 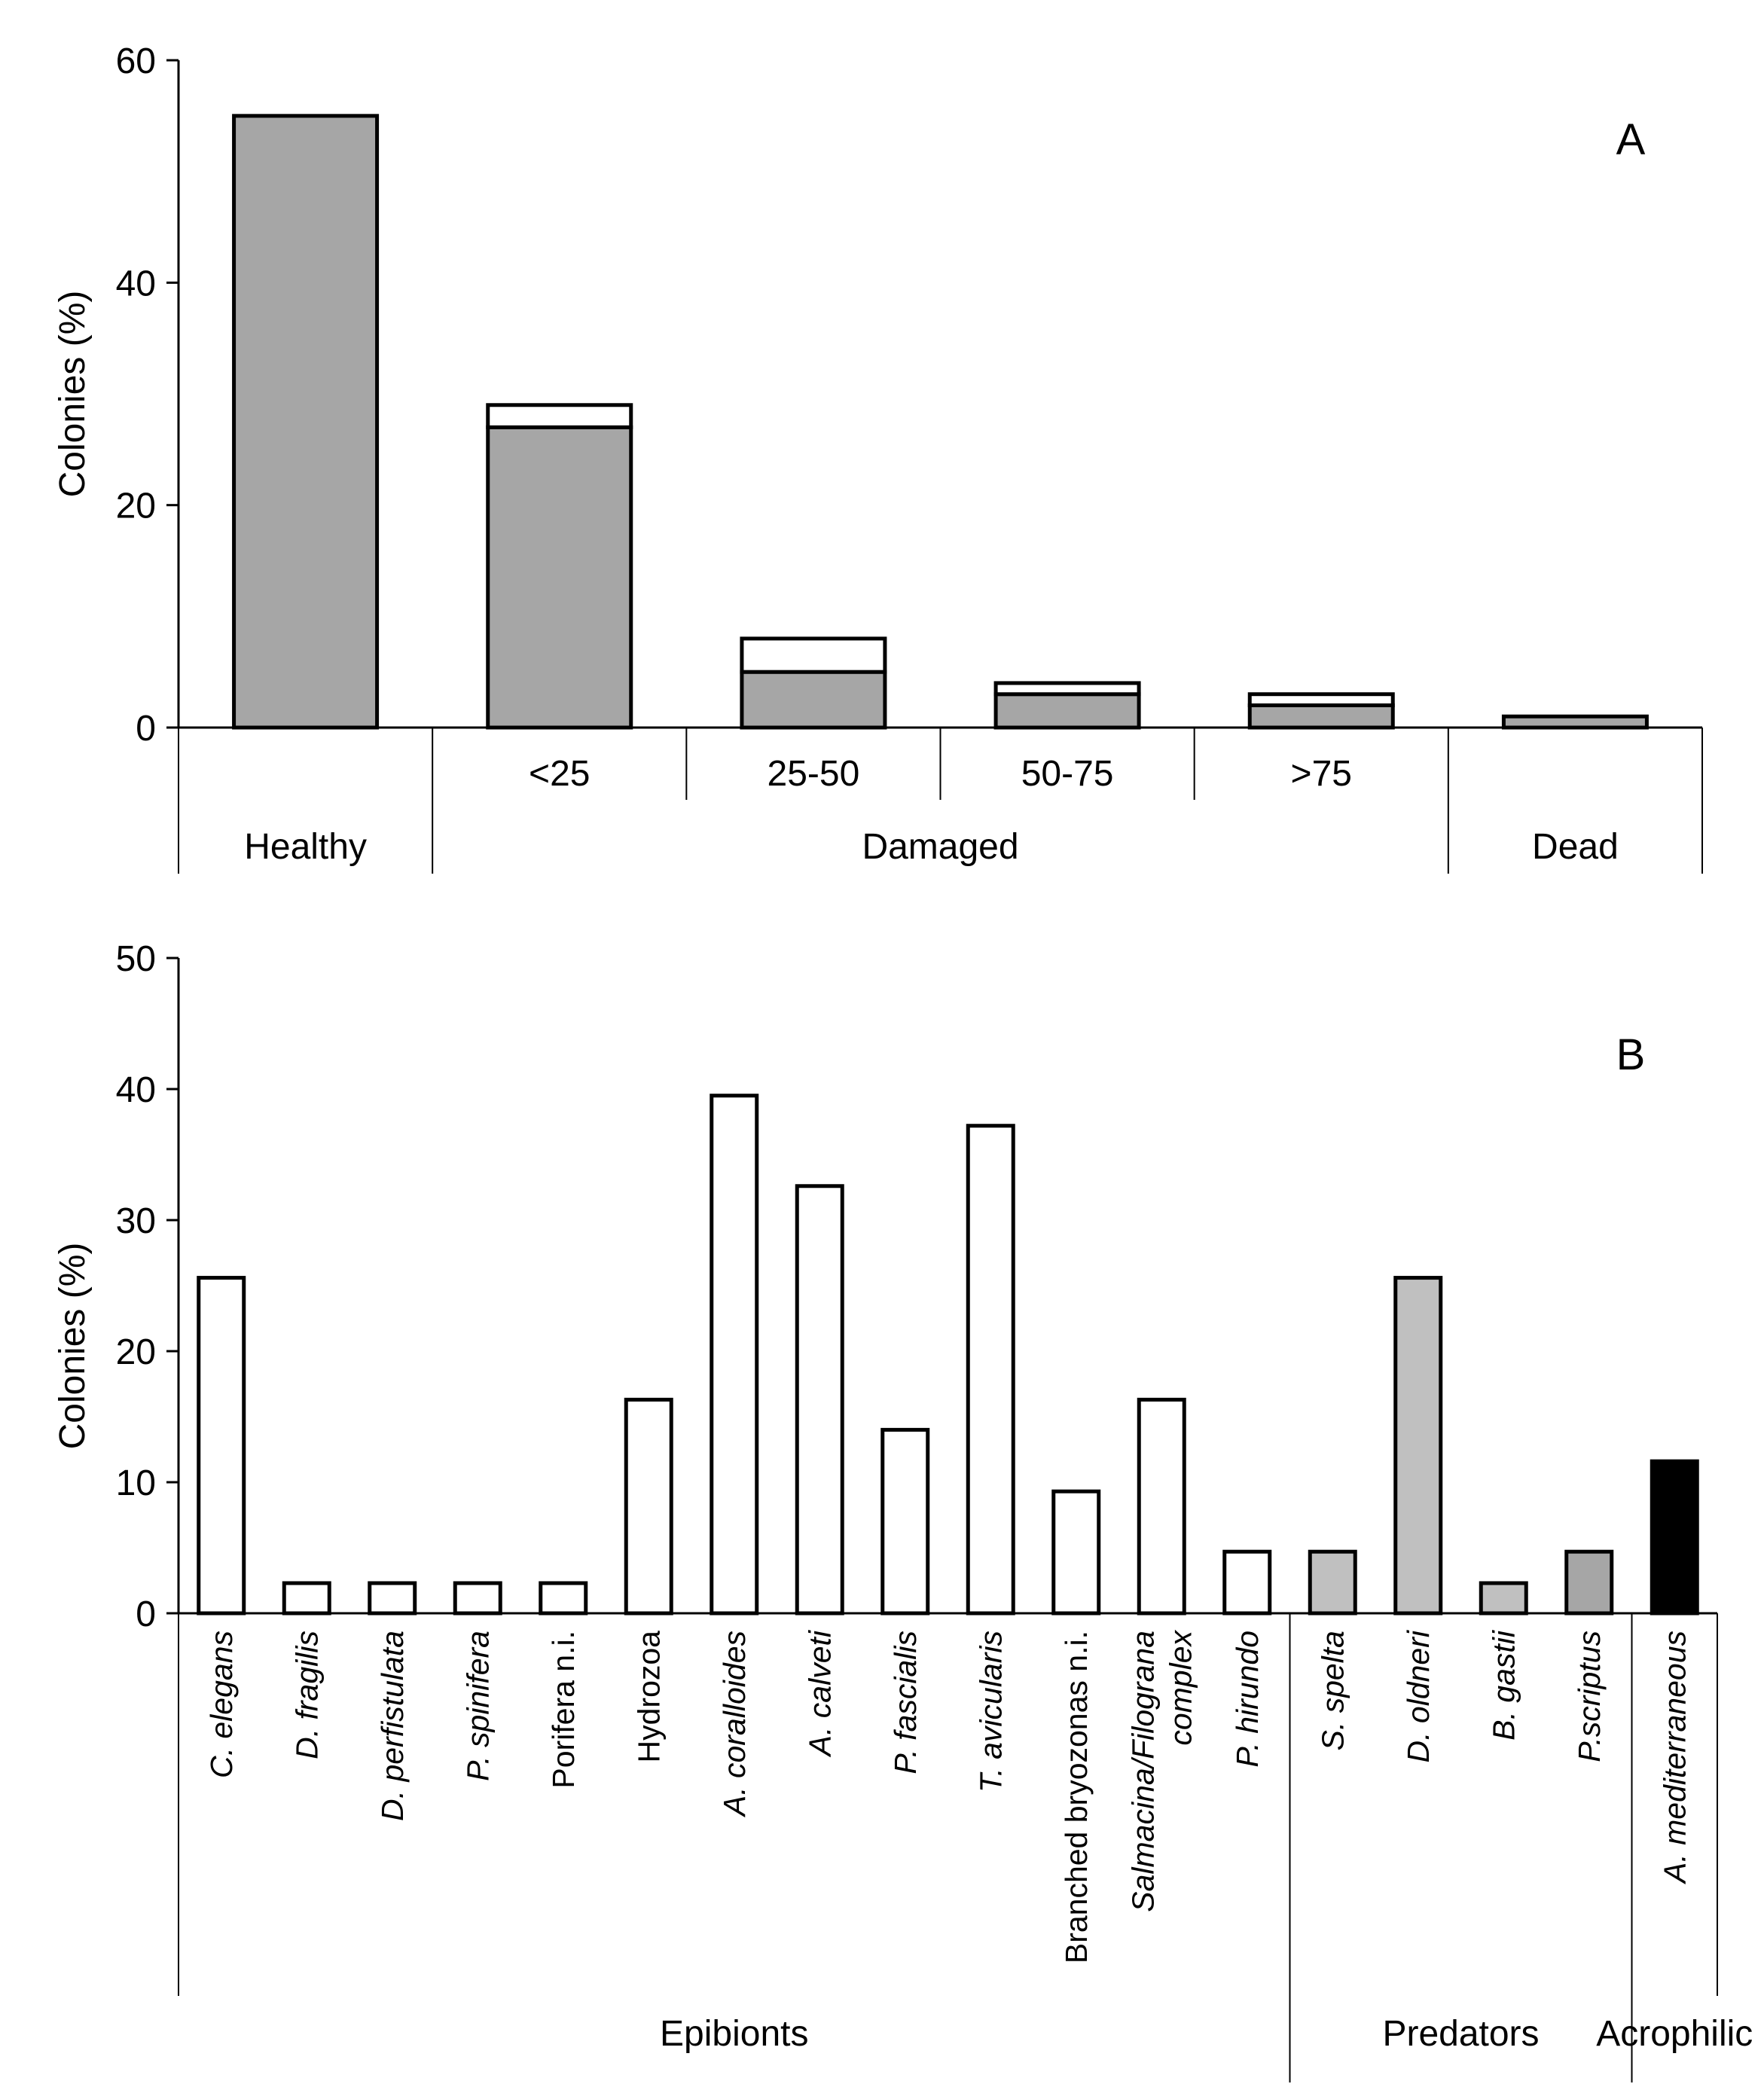 I want to click on bar-a-75-white, so click(x=1321, y=700).